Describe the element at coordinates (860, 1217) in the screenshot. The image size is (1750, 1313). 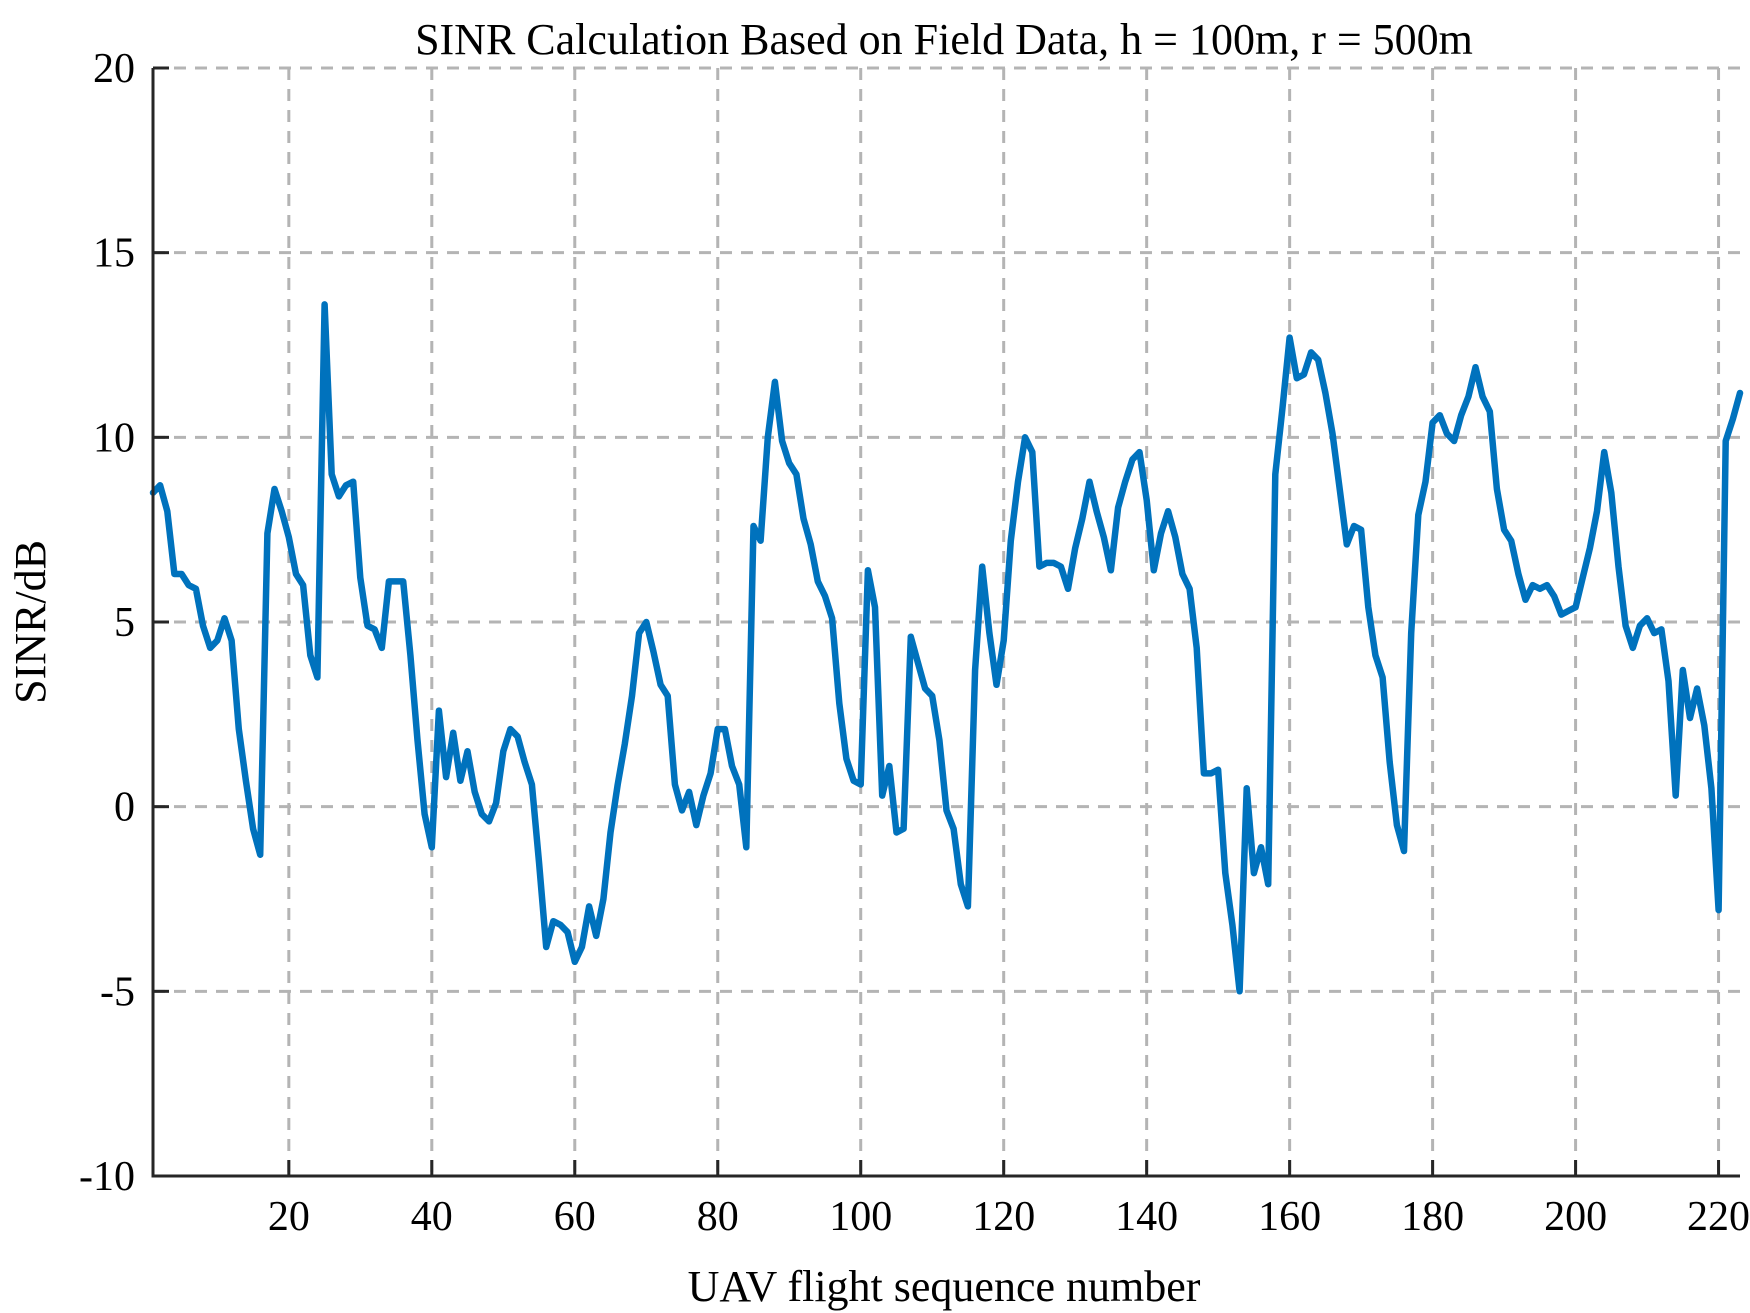
I see `x-tick-label: 100` at that location.